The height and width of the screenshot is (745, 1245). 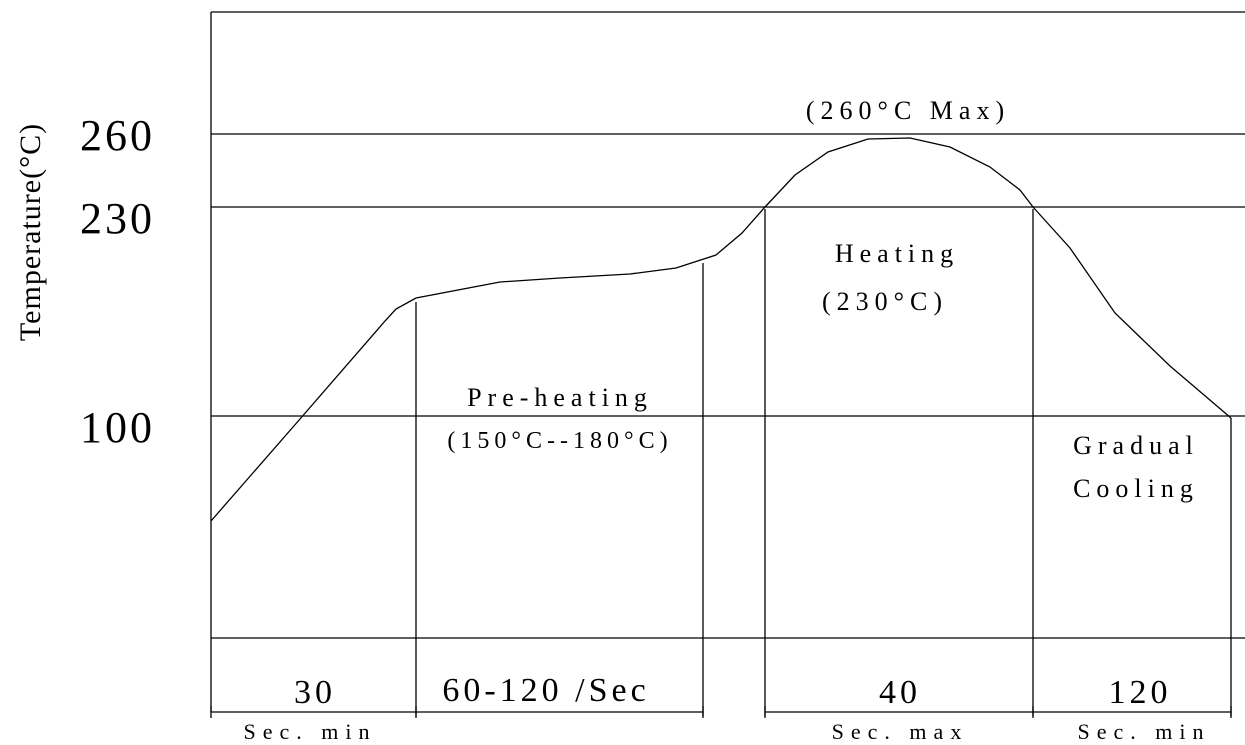 What do you see at coordinates (900, 692) in the screenshot?
I see `duration-value-3: 40` at bounding box center [900, 692].